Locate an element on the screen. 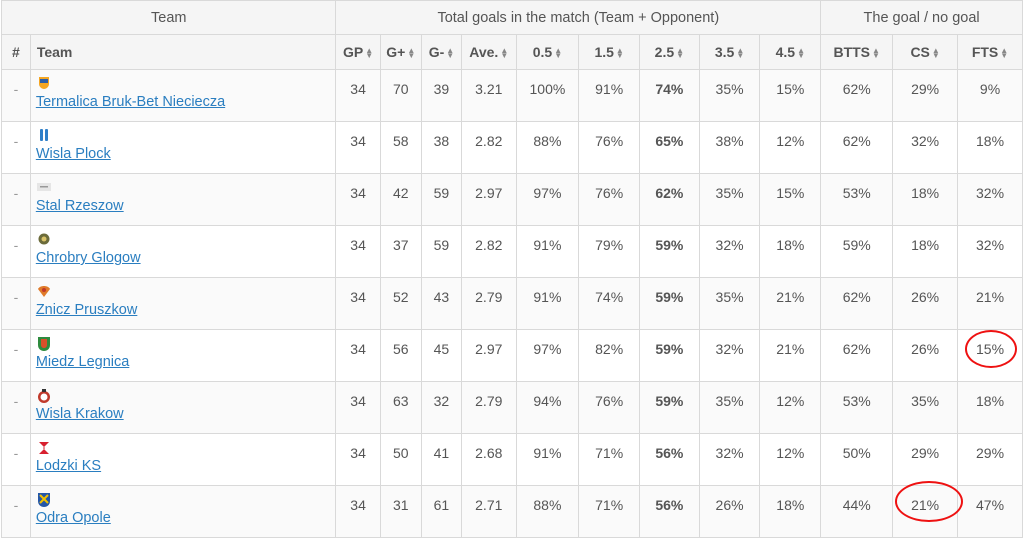 This screenshot has height=548, width=1024. col-header-gplus-label: G+ is located at coordinates (396, 52).